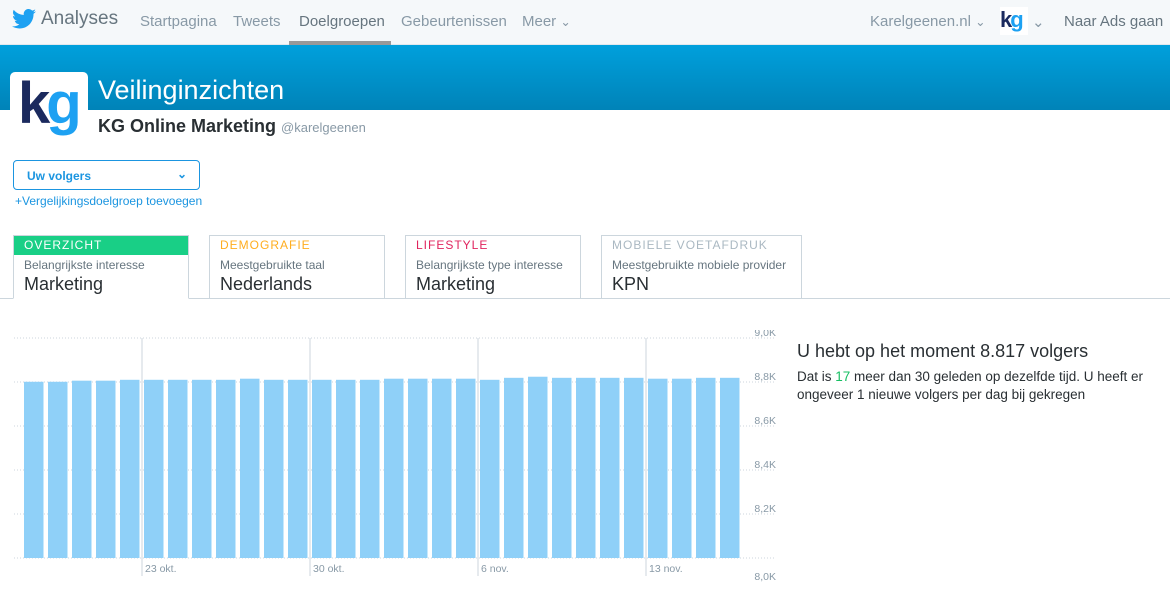  Describe the element at coordinates (323, 127) in the screenshot. I see `account-handle: @karelgeenen` at that location.